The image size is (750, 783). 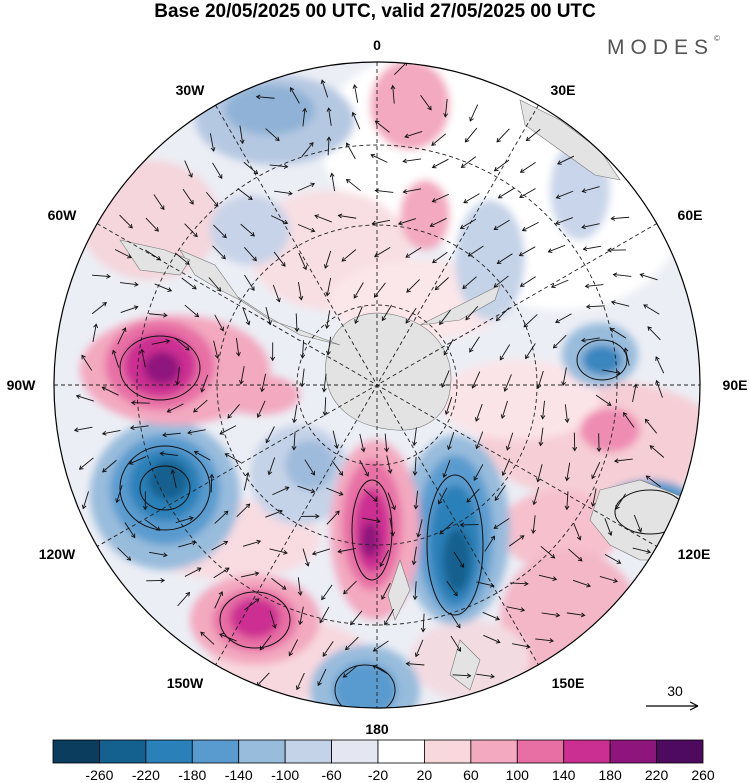 I want to click on colorbar-tick-label: 220, so click(x=657, y=775).